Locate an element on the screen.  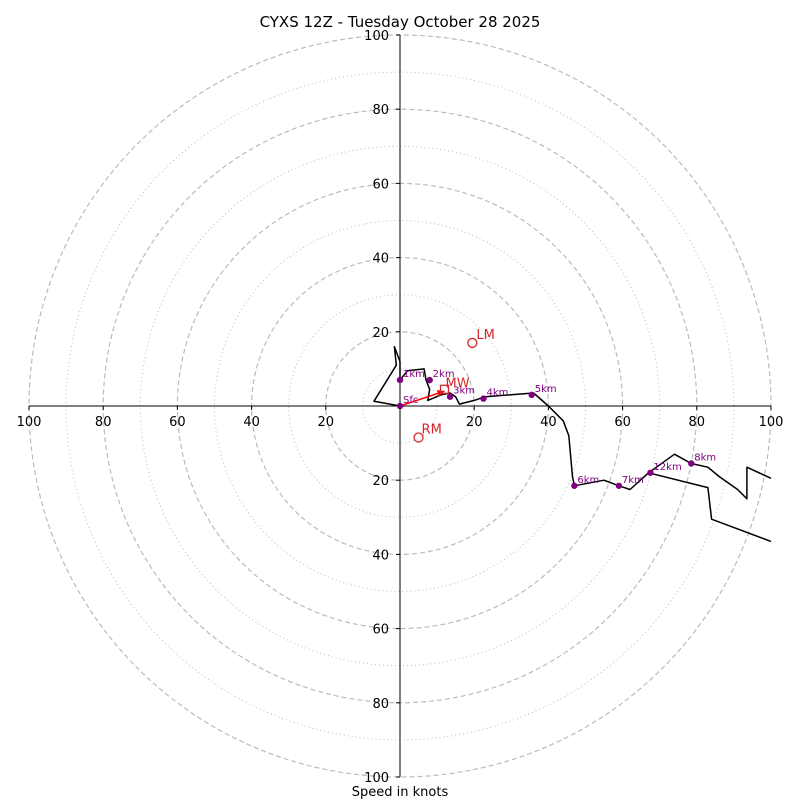
height-marker-sfc is located at coordinates (400, 406).